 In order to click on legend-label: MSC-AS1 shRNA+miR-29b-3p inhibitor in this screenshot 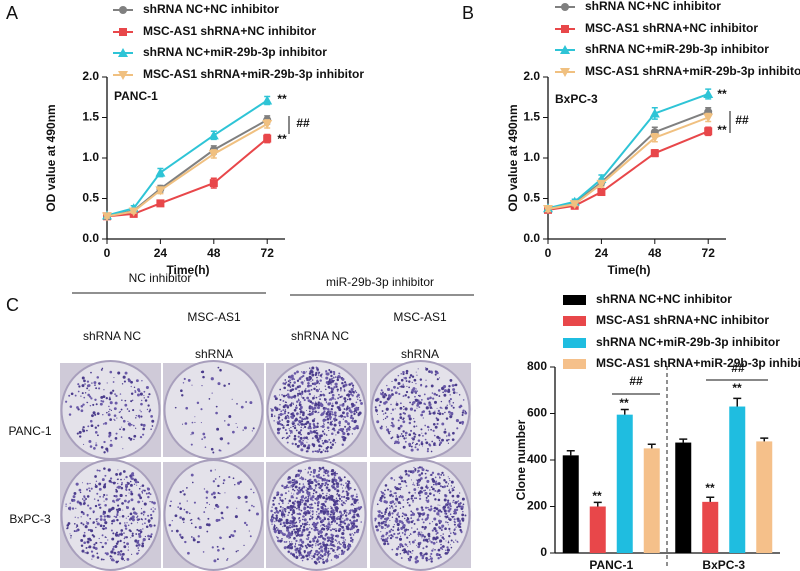, I will do `click(253, 74)`.